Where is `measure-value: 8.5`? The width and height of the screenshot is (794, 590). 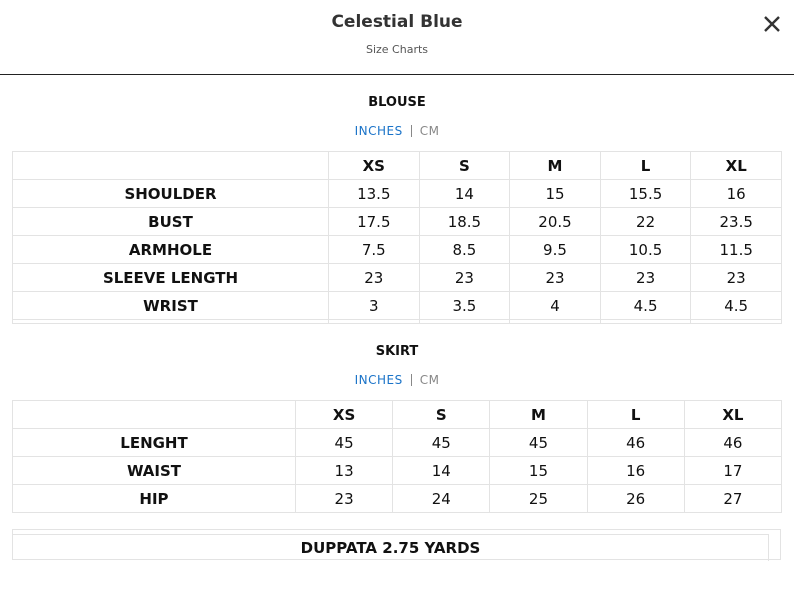 measure-value: 8.5 is located at coordinates (464, 249).